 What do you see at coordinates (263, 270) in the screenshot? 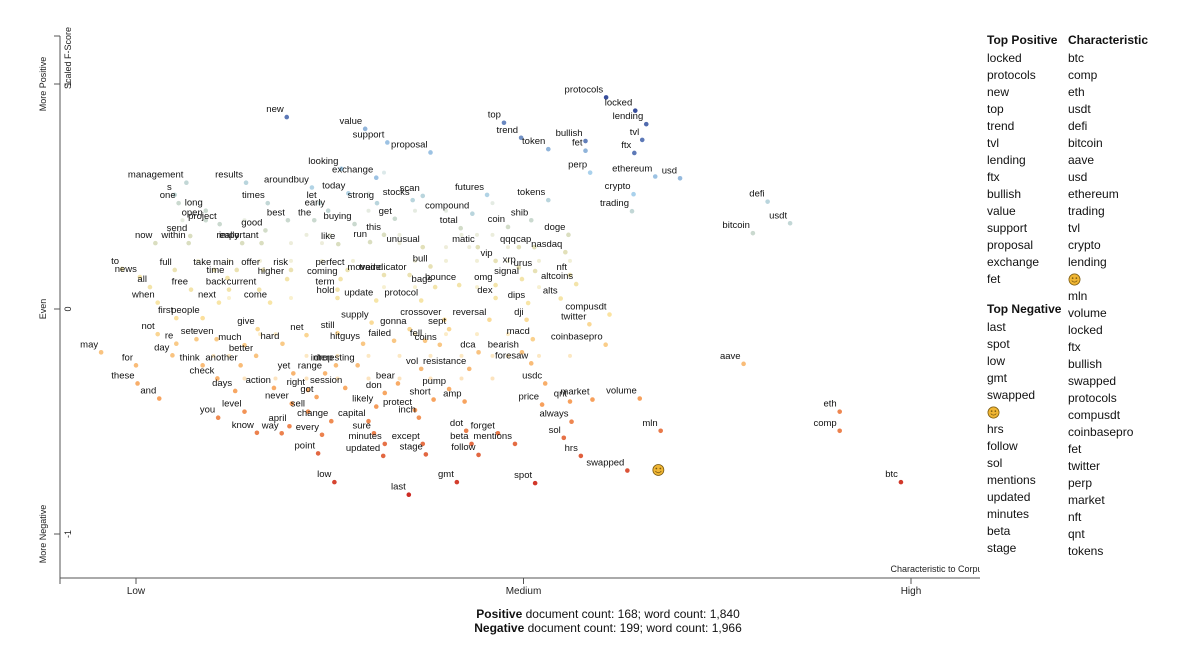
I see `point-offer` at bounding box center [263, 270].